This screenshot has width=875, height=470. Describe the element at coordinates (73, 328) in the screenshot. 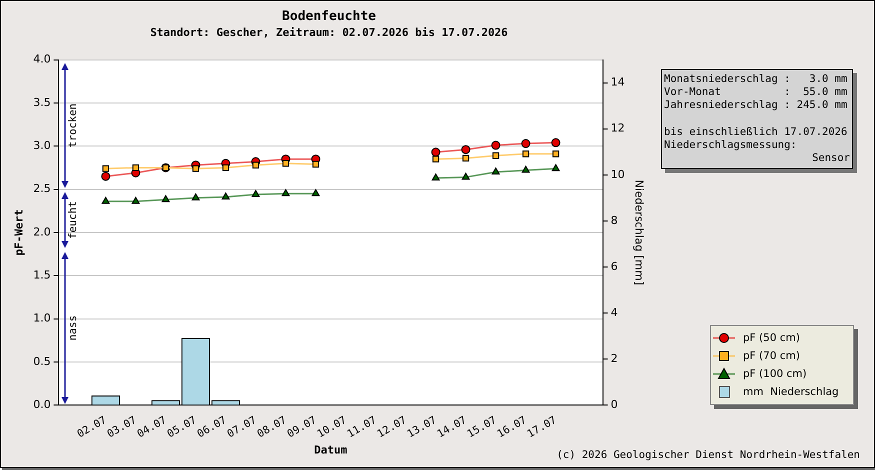

I see `annotation: nass` at that location.